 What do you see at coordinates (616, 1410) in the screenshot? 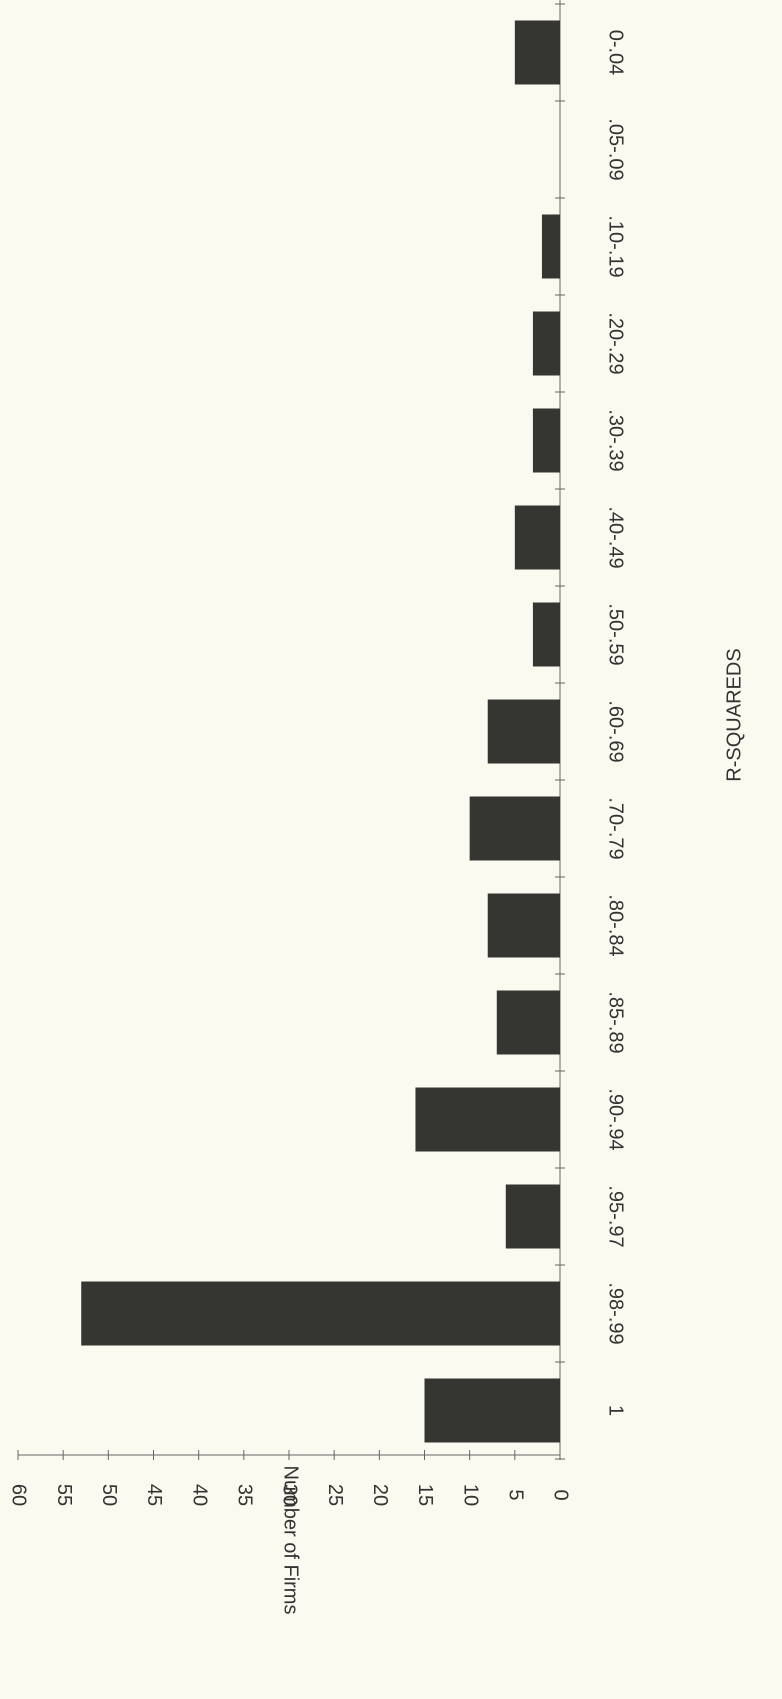
I see `x-tick-label: 1` at bounding box center [616, 1410].